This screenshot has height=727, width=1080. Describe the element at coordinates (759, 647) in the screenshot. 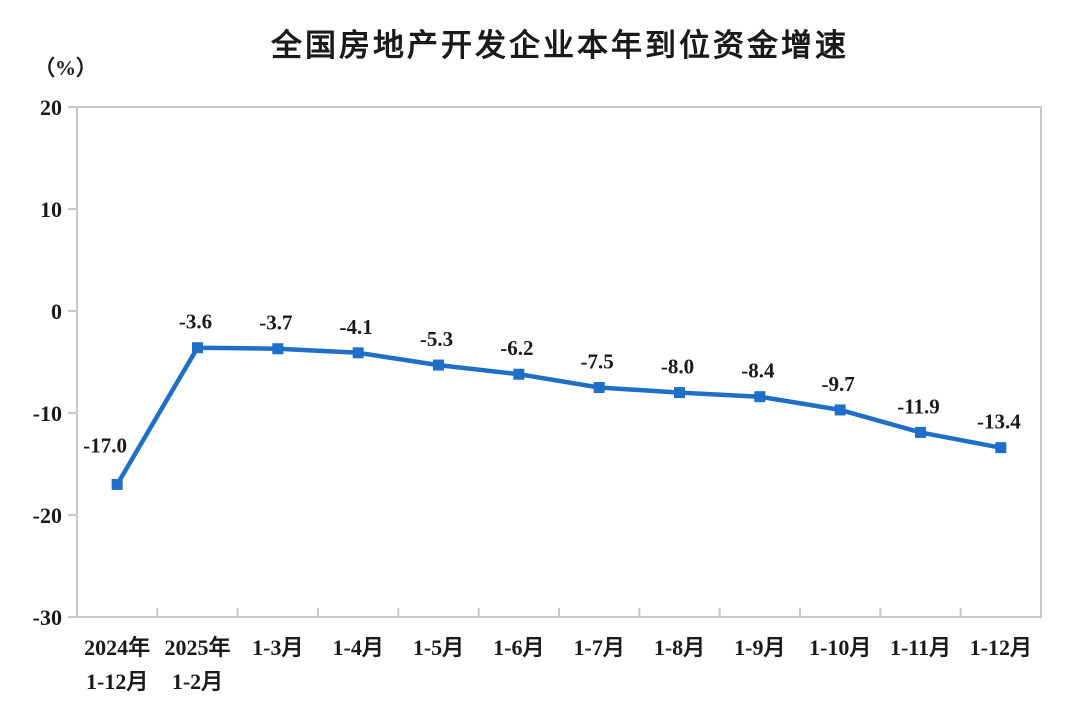

I see `x-axis-label: 1-9月` at that location.